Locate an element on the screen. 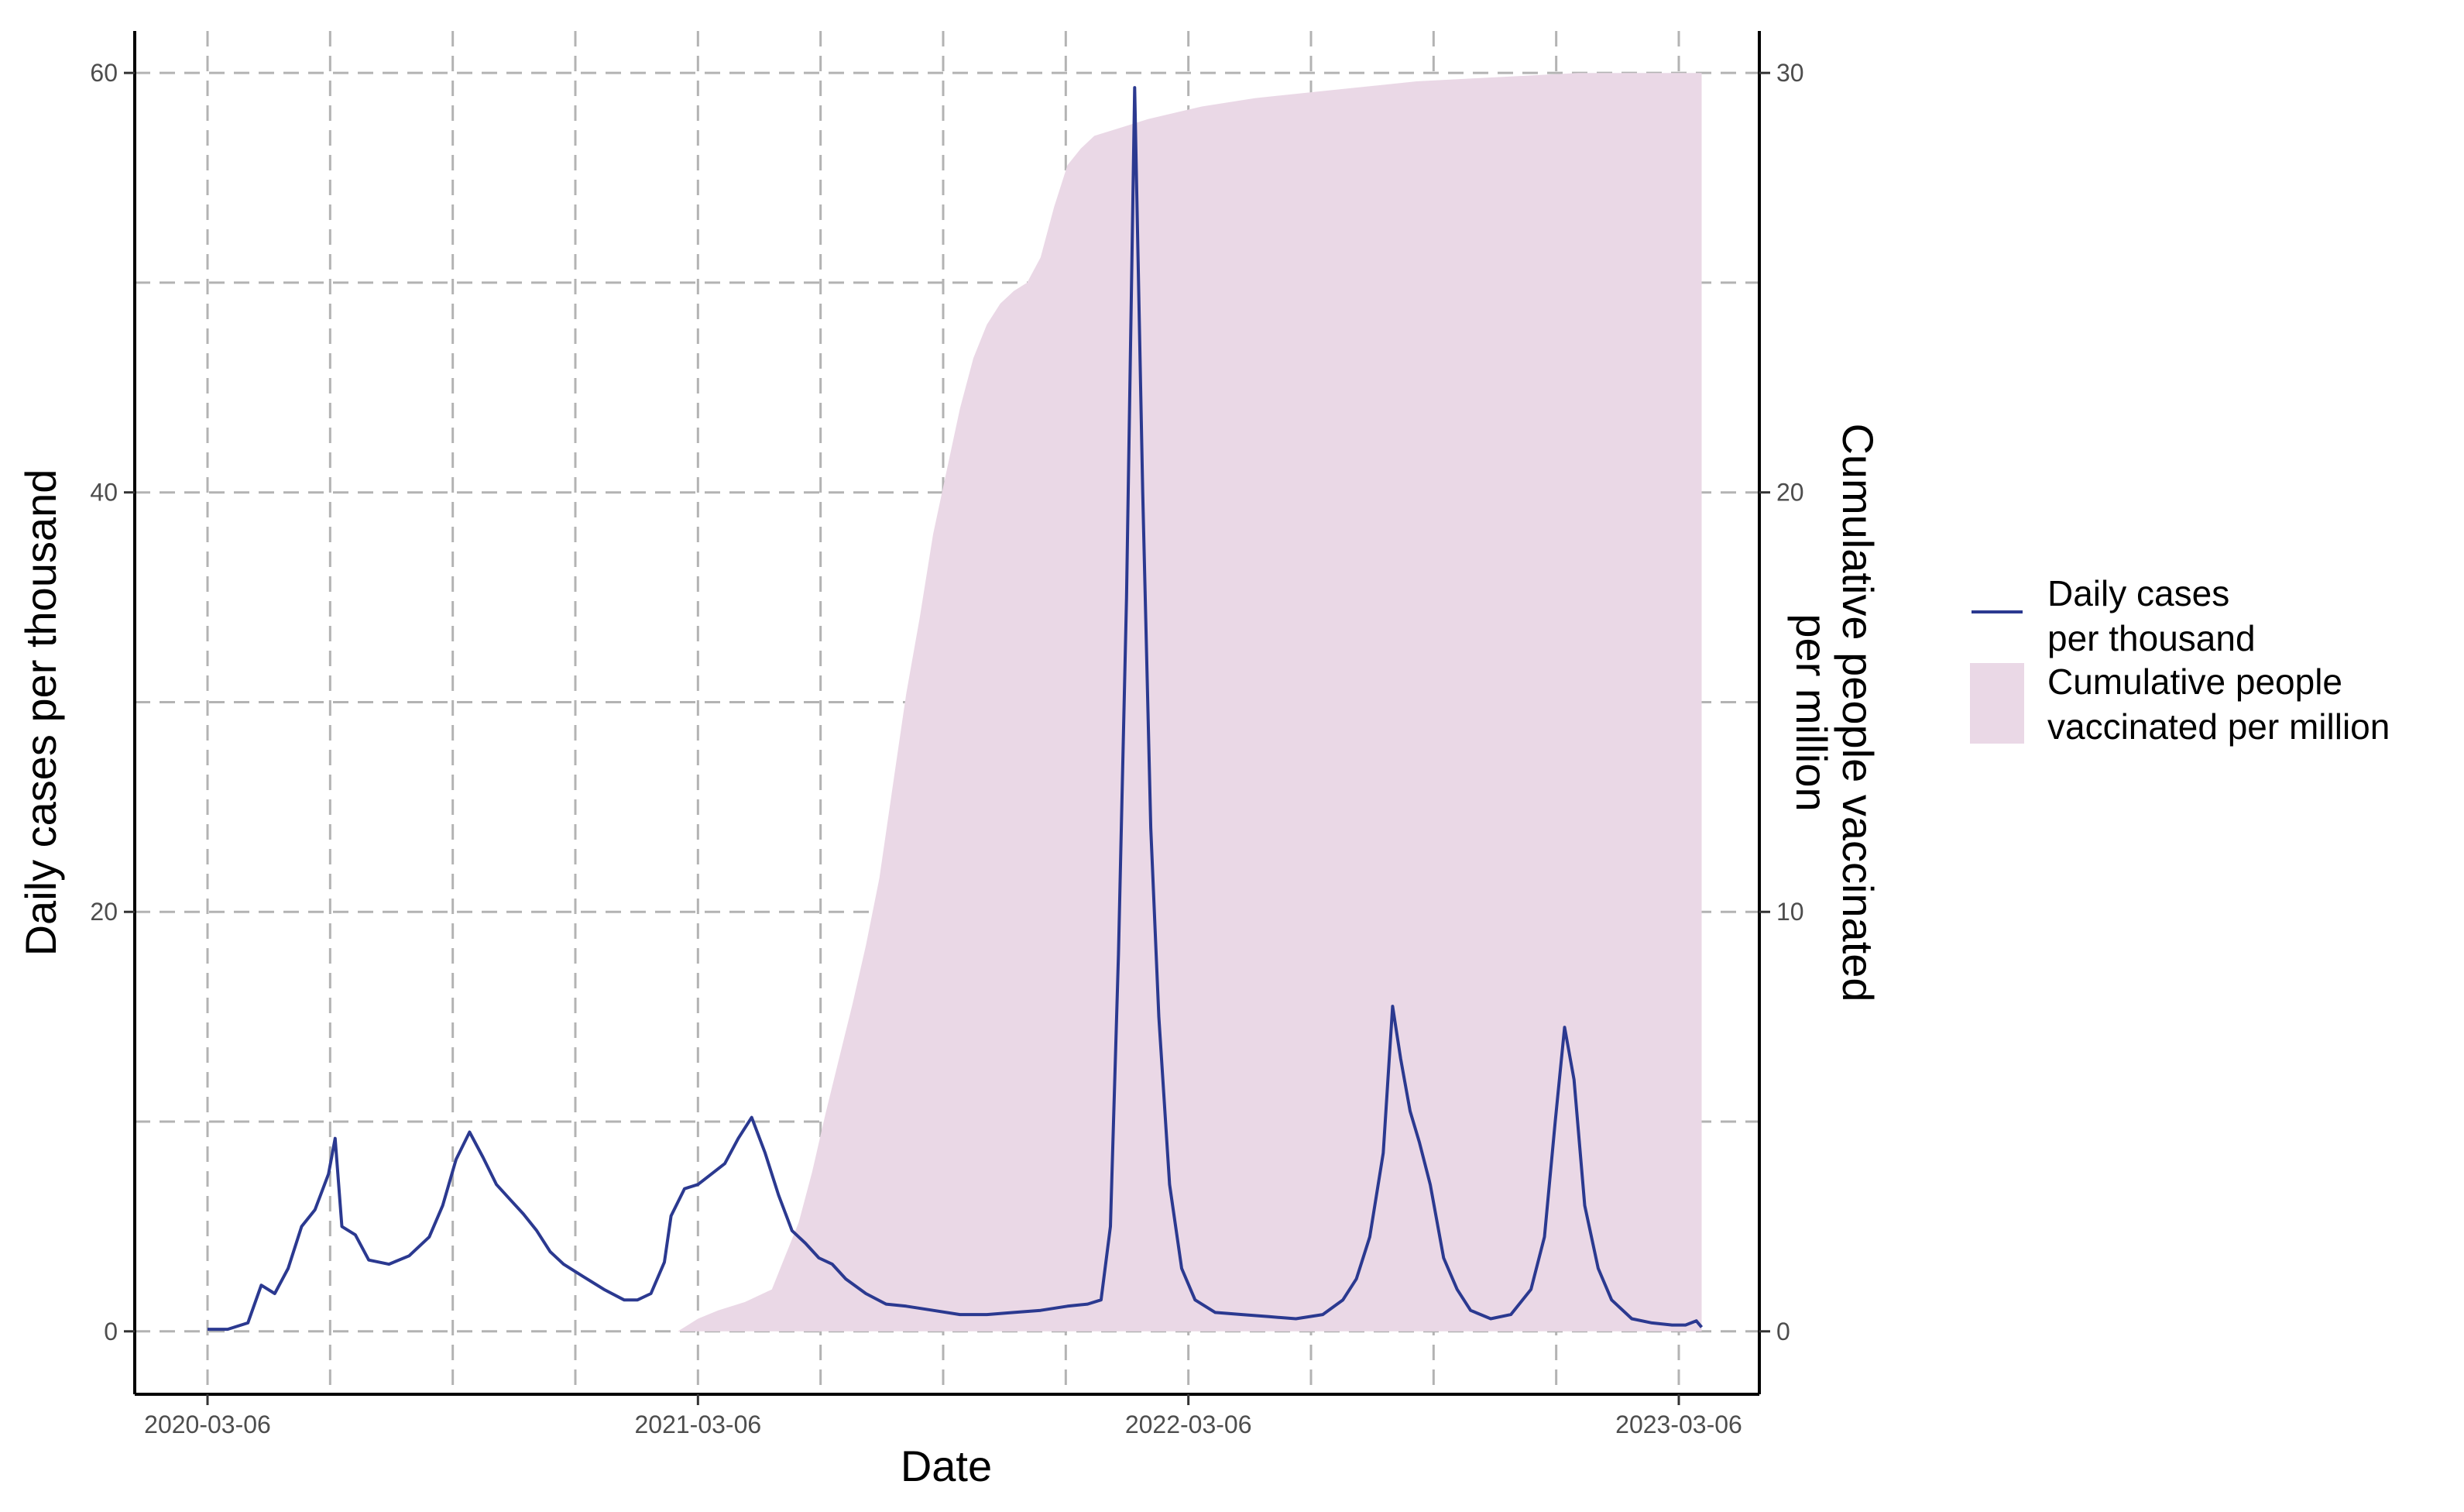  x-tick-label: 2022-03-06 is located at coordinates (1188, 1424).